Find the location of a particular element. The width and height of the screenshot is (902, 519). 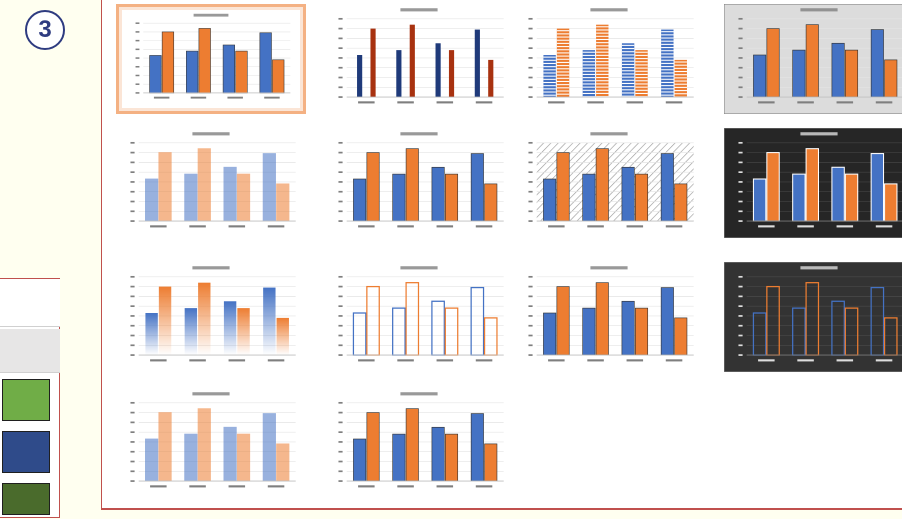

swatch-dark-green is located at coordinates (30, 499).